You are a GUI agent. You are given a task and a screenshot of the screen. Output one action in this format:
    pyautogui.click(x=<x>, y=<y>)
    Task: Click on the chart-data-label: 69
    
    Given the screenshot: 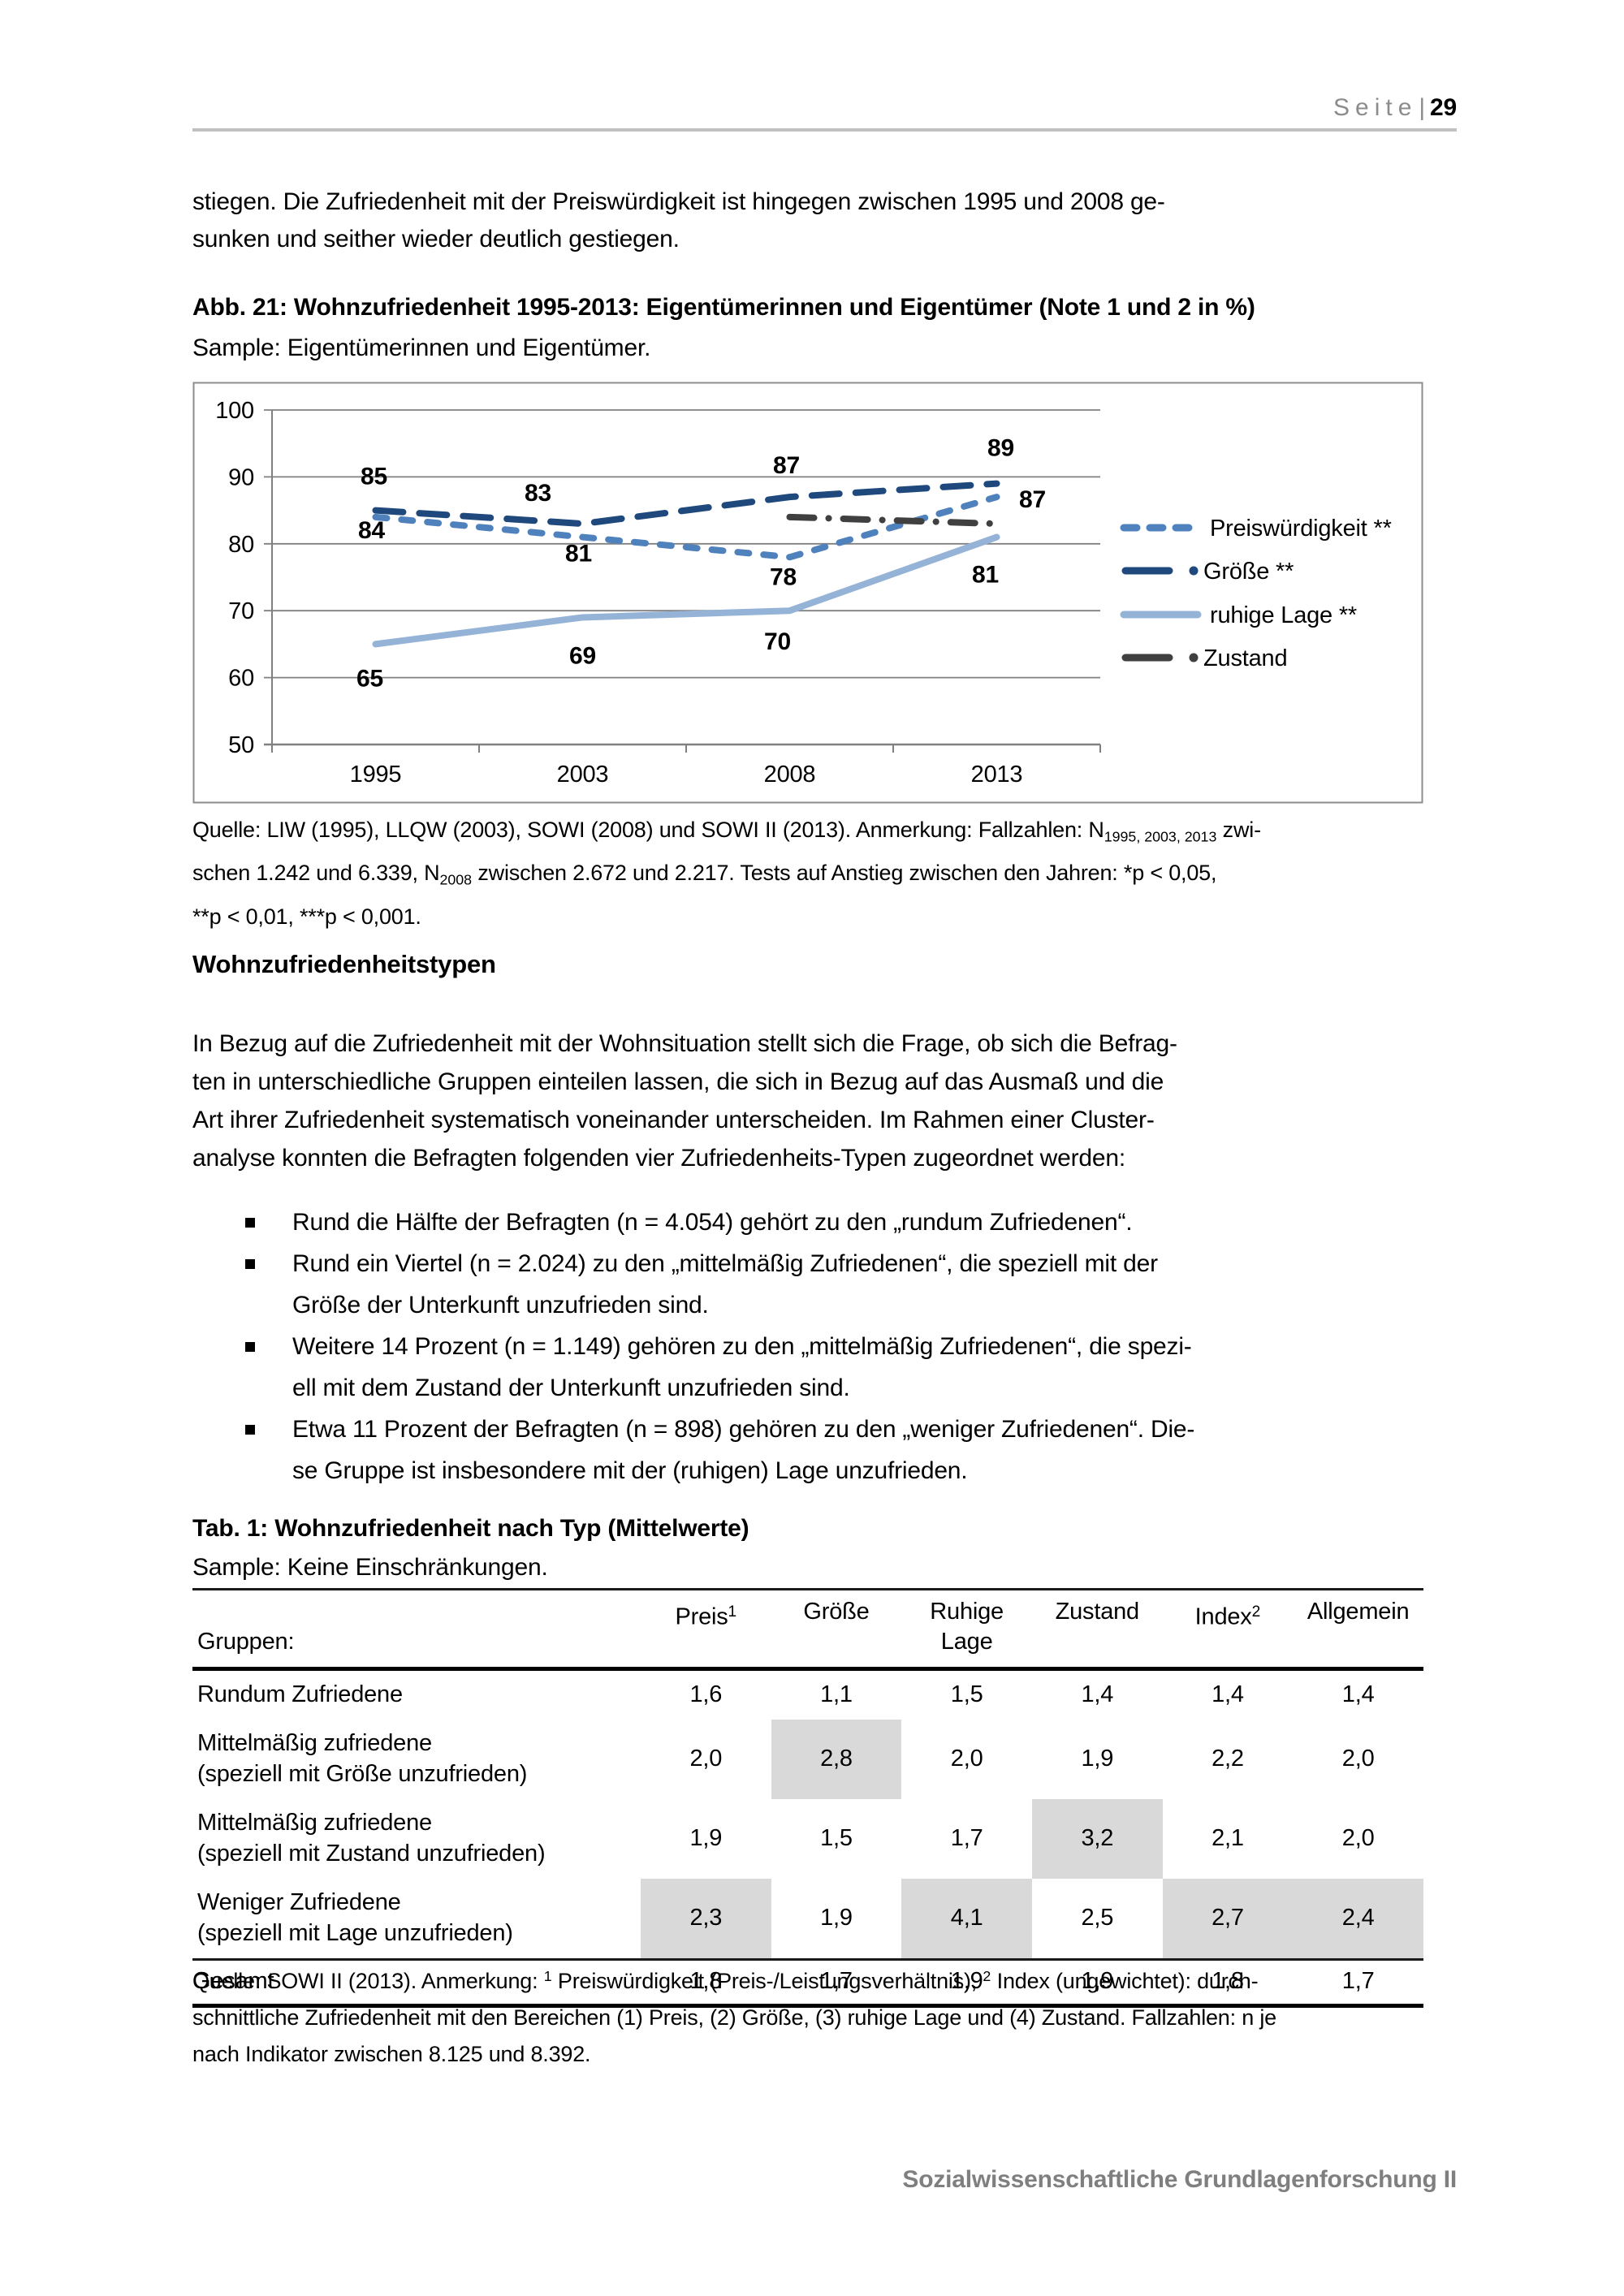 What is the action you would take?
    pyautogui.click(x=583, y=655)
    